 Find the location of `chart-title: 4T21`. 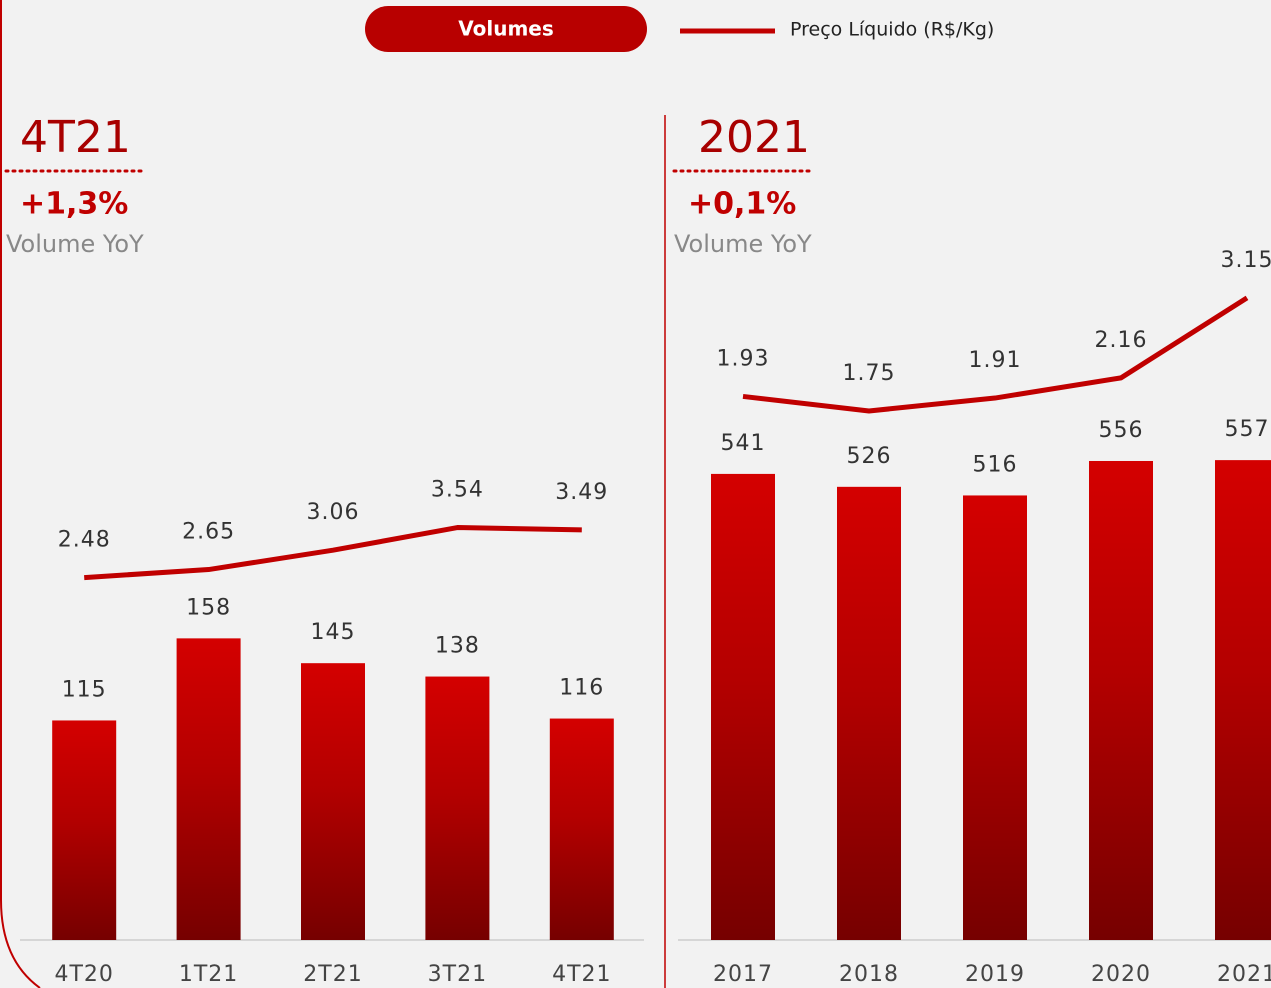

chart-title: 4T21 is located at coordinates (75, 137).